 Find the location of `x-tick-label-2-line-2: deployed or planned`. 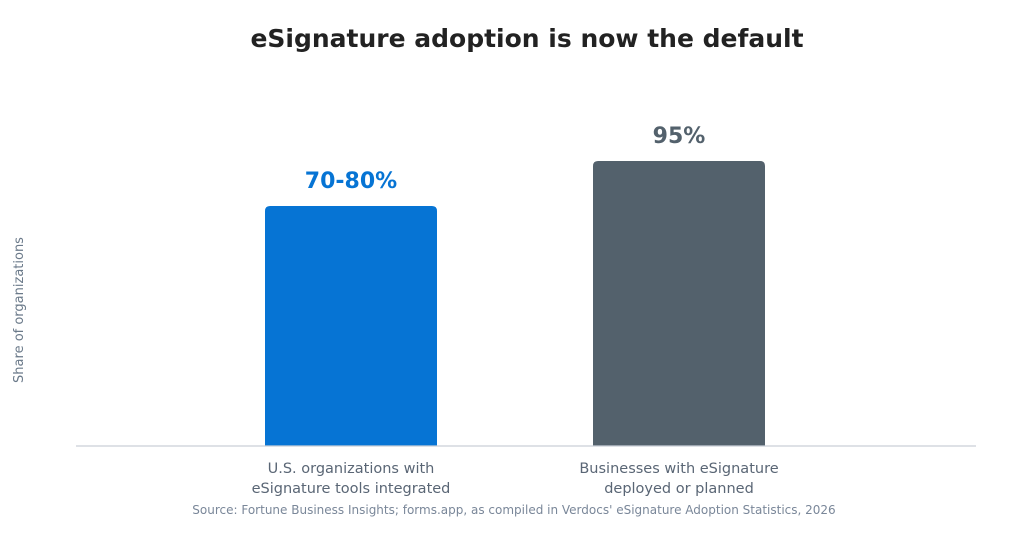

x-tick-label-2-line-2: deployed or planned is located at coordinates (679, 489).